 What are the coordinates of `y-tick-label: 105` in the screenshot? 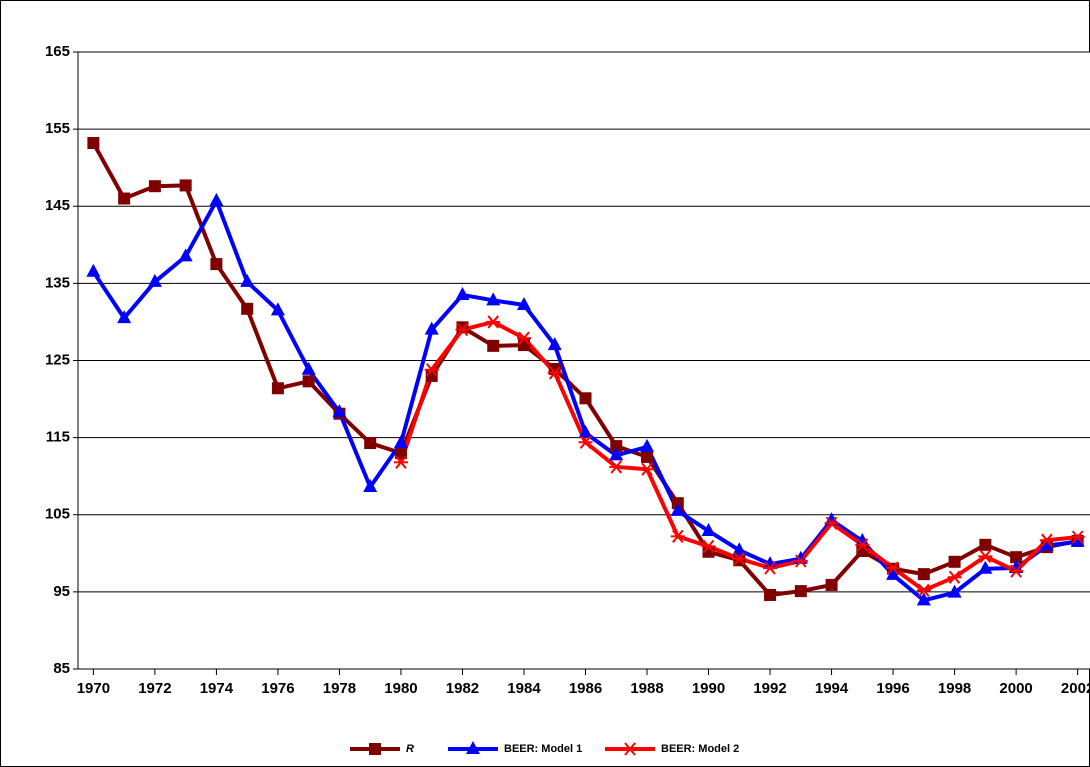 It's located at (57, 514).